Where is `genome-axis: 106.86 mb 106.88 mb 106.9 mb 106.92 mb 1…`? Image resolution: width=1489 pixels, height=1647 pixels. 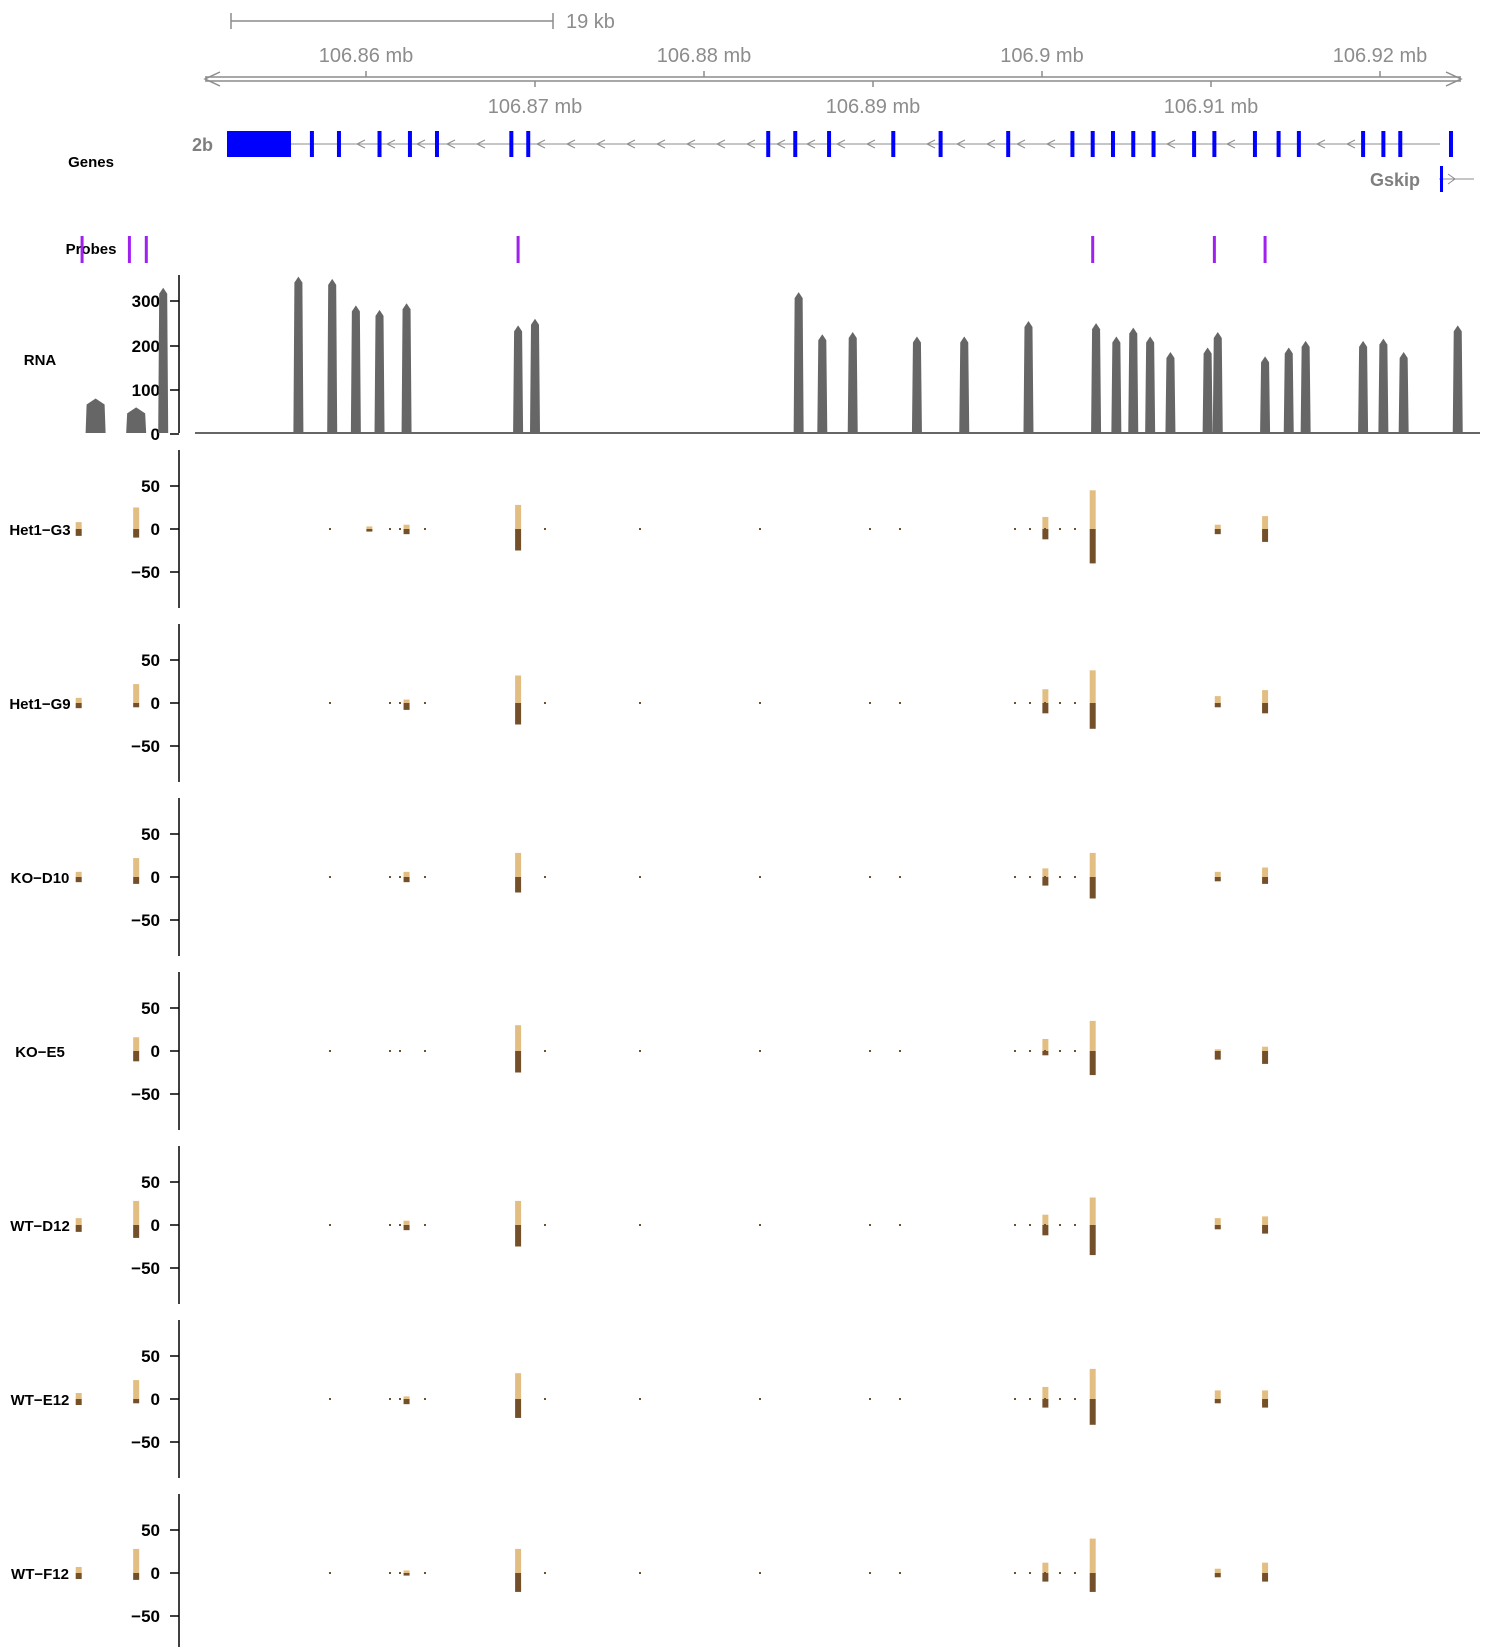
genome-axis: 106.86 mb 106.88 mb 106.9 mb 106.92 mb 1… is located at coordinates (833, 81).